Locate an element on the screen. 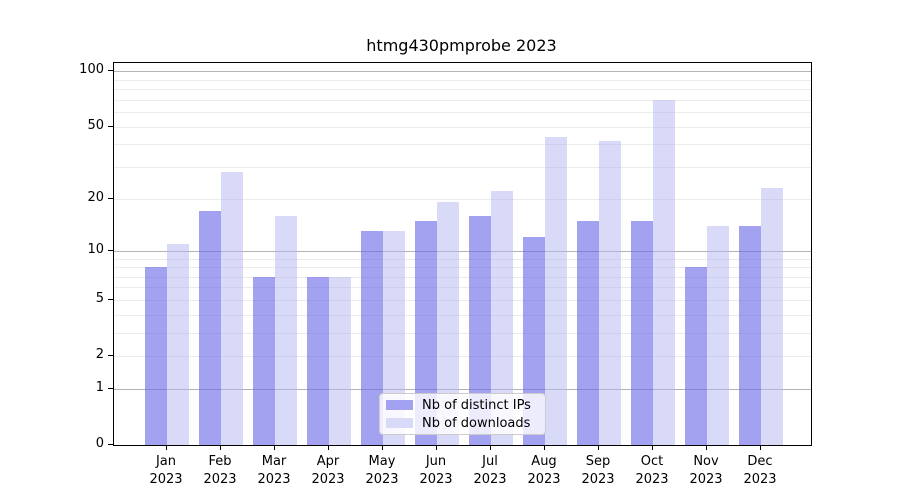  bar-nb-of-distinct-ips-jan is located at coordinates (156, 356).